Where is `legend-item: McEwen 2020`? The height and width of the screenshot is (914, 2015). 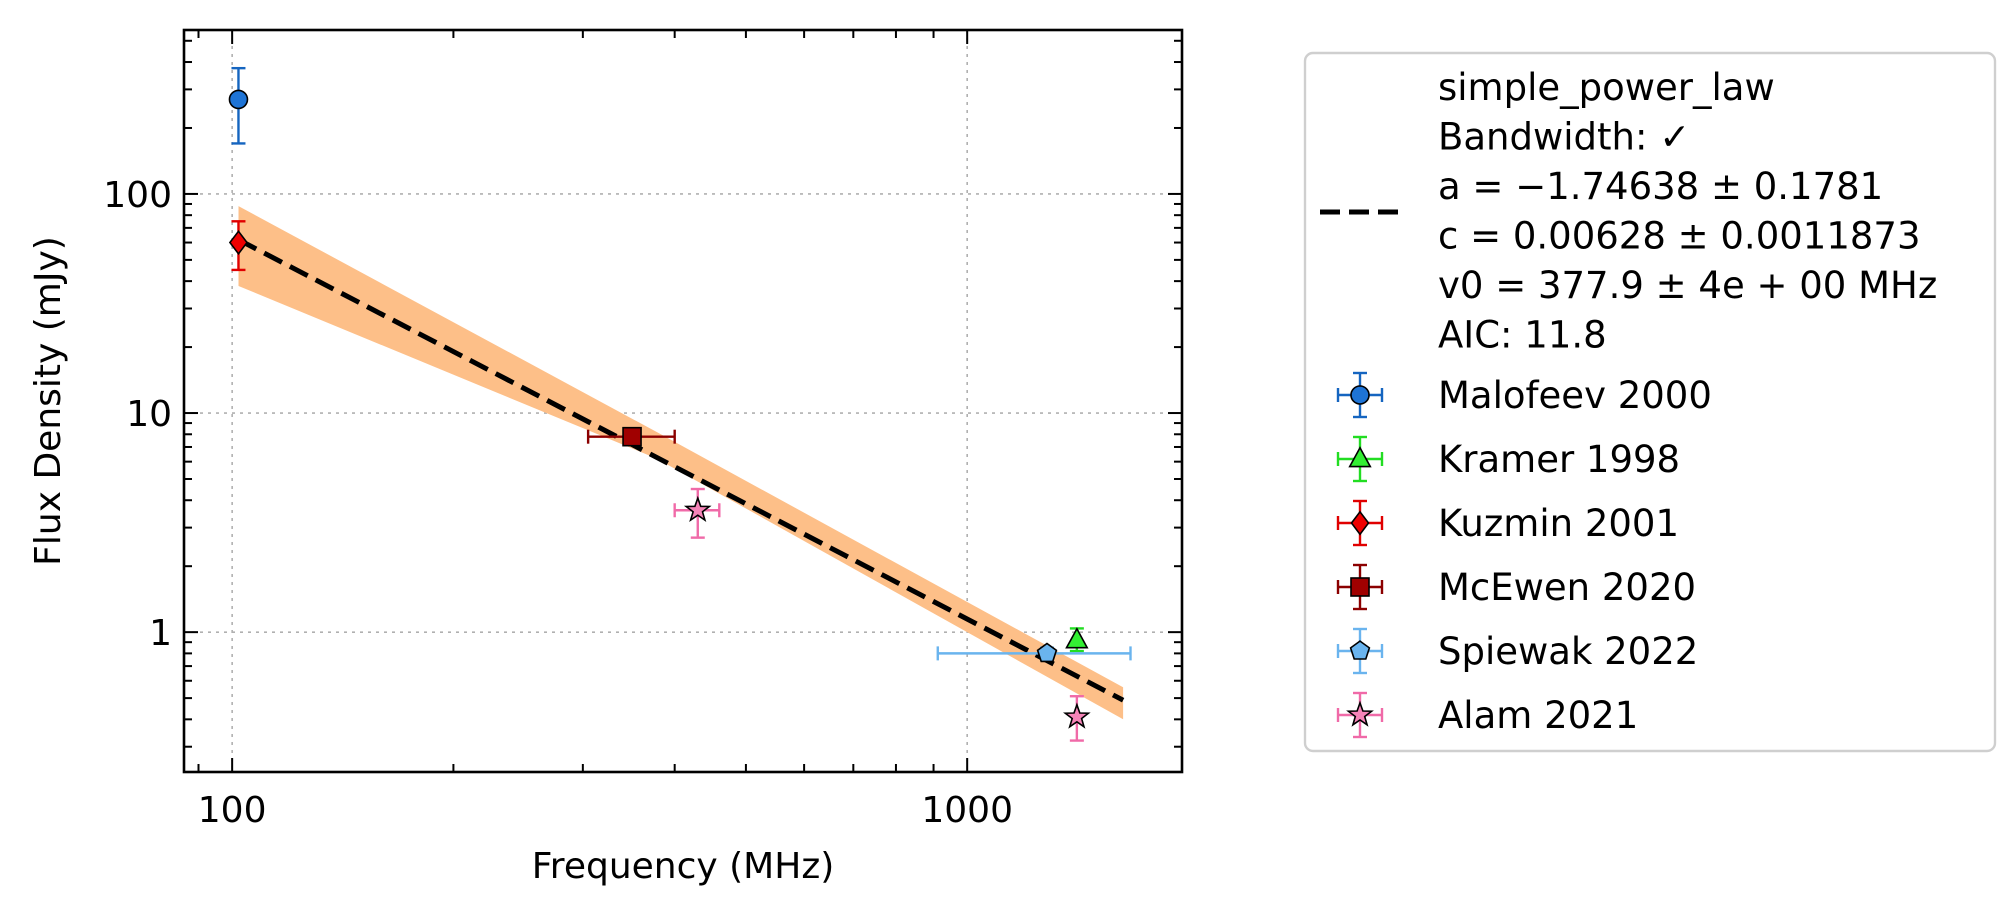
legend-item: McEwen 2020 is located at coordinates (1516, 587).